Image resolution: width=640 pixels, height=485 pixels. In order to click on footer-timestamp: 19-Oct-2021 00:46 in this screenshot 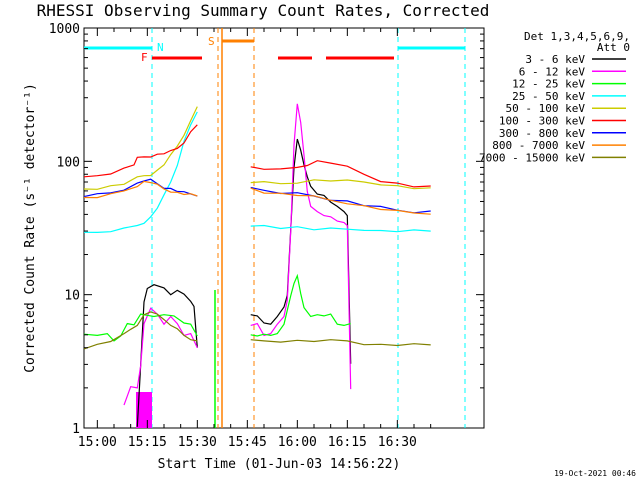, I will do `click(595, 473)`.